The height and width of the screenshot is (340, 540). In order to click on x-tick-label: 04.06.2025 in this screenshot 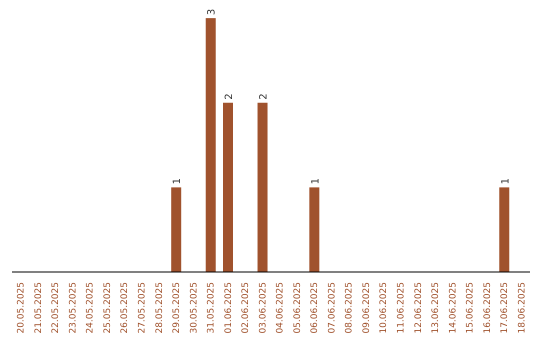, I will do `click(281, 308)`.